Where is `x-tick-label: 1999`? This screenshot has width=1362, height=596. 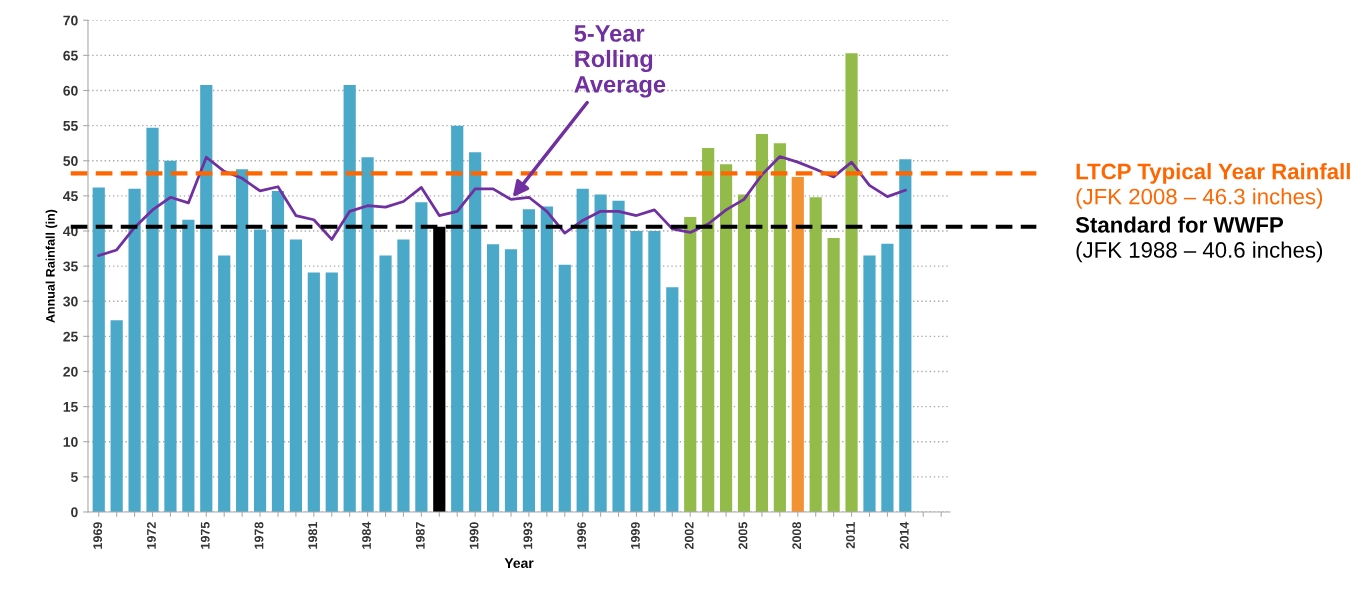 x-tick-label: 1999 is located at coordinates (635, 535).